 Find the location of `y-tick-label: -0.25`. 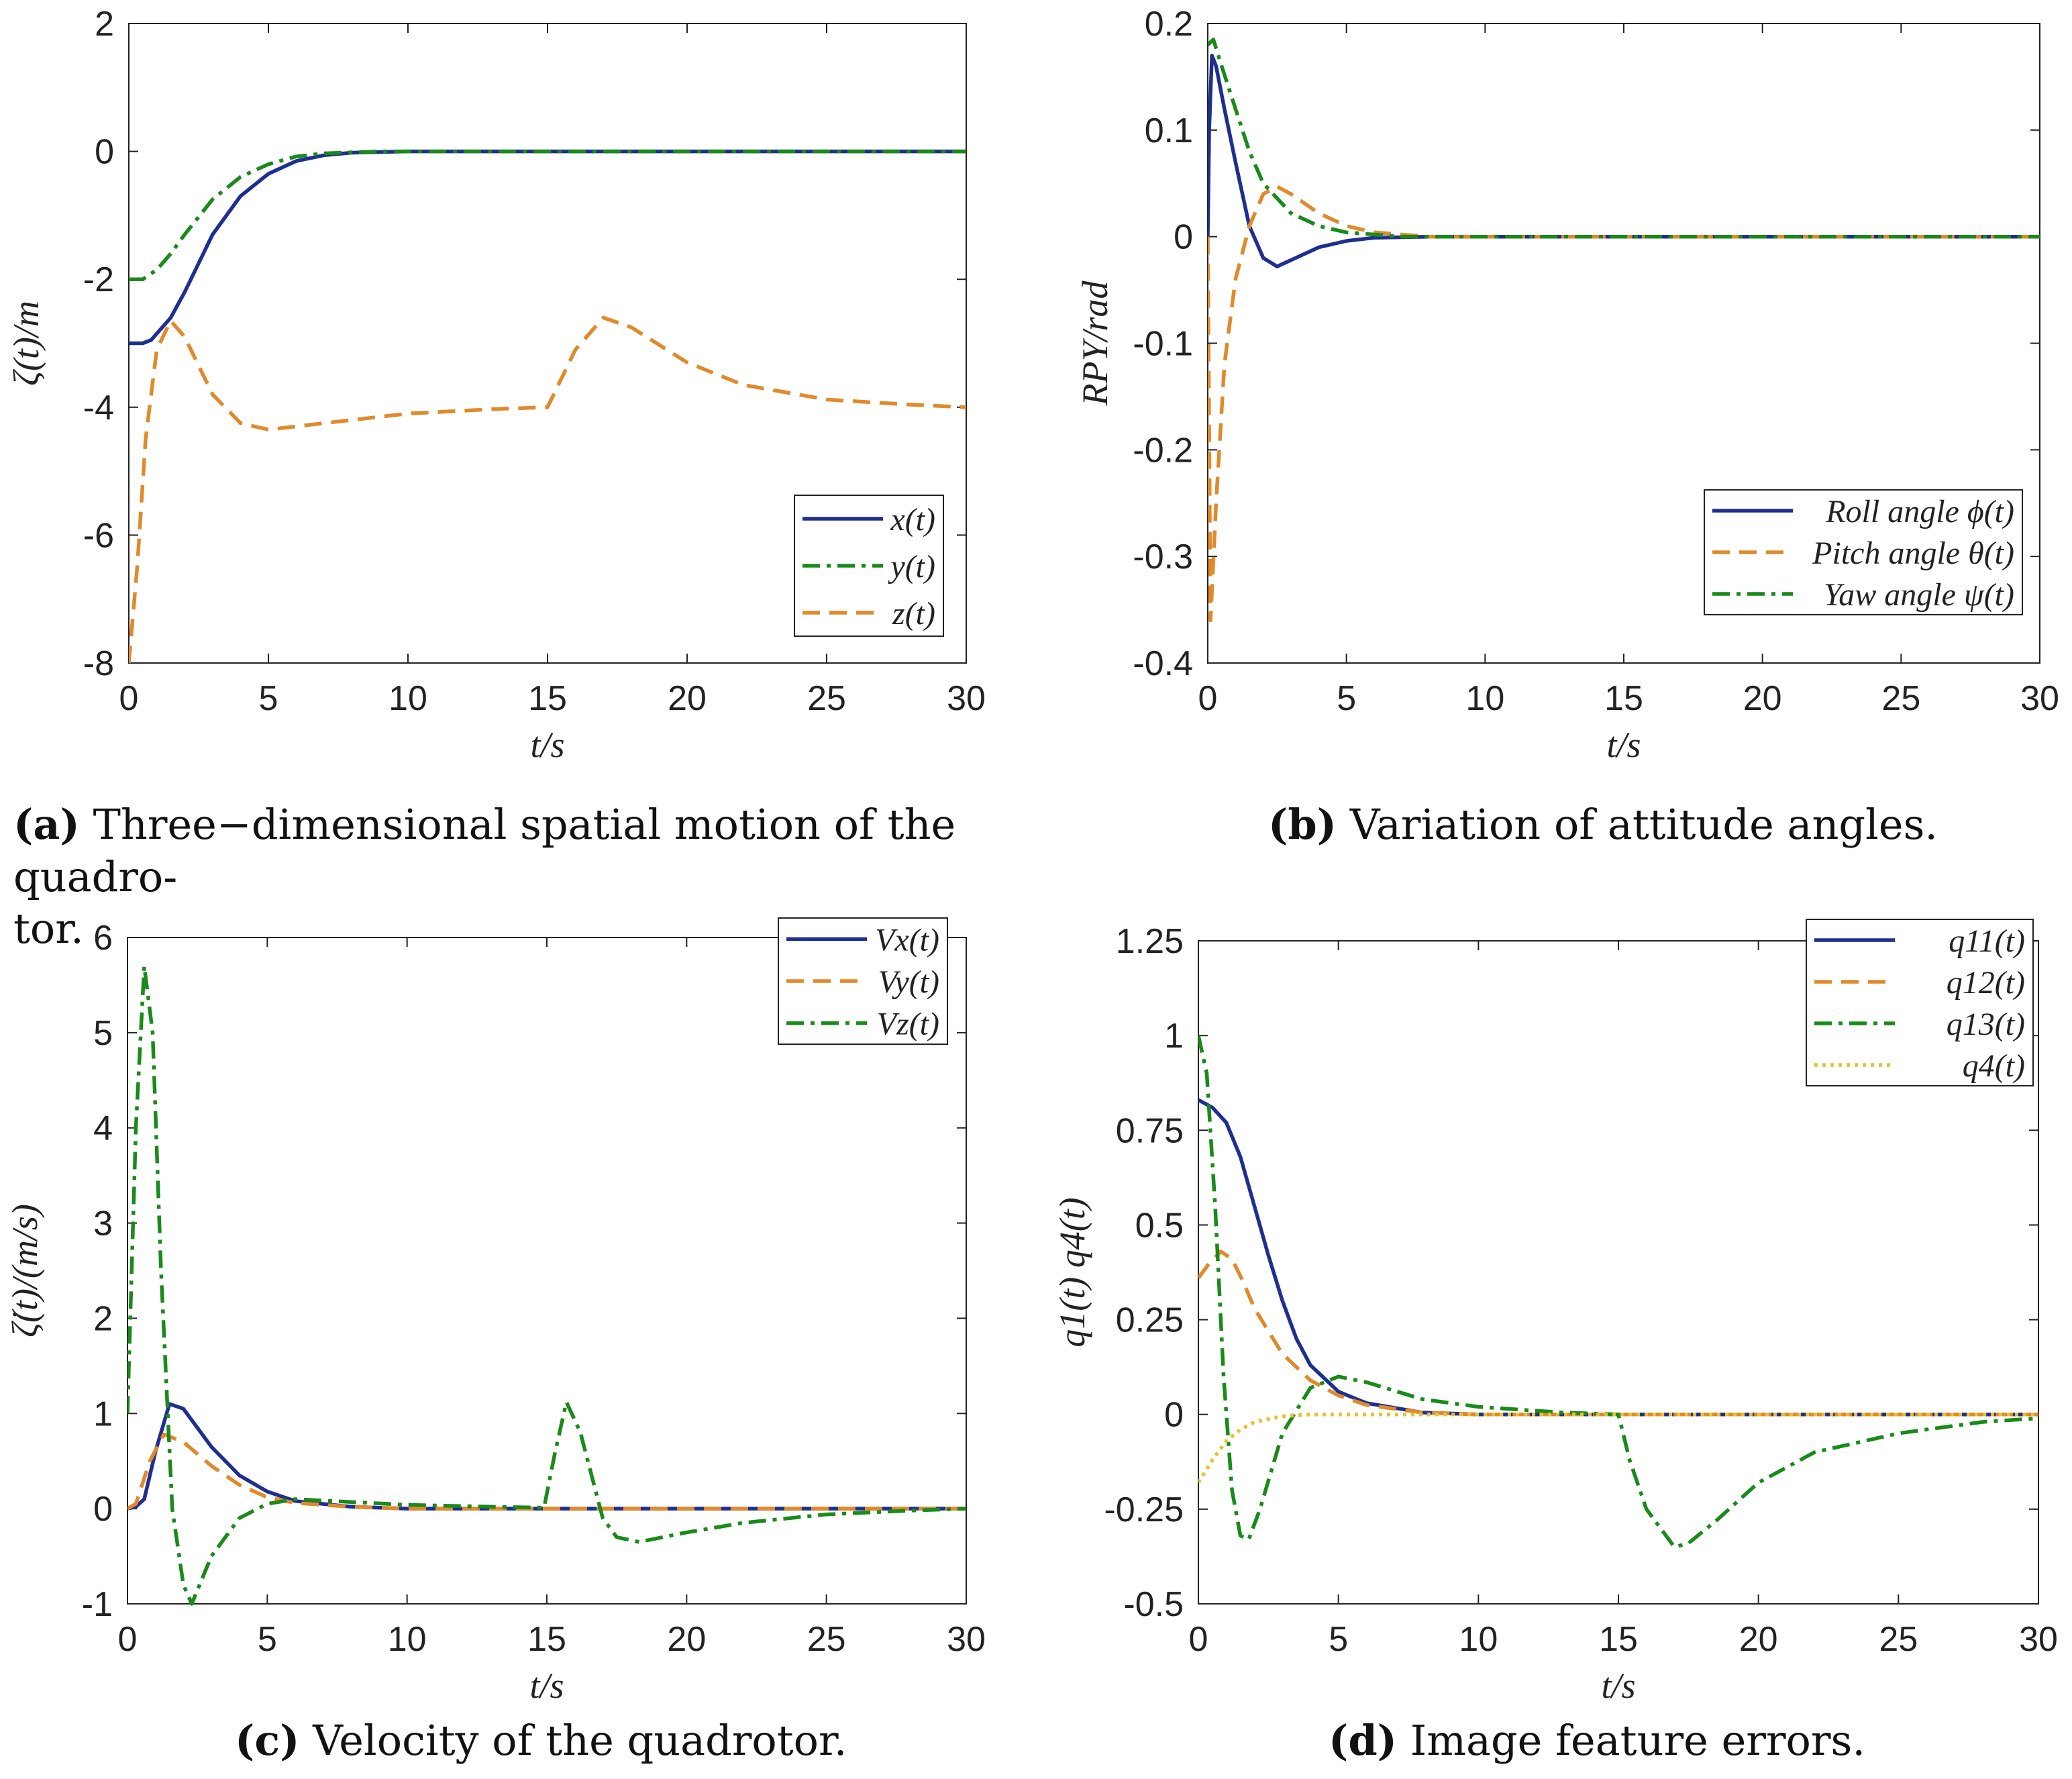

y-tick-label: -0.25 is located at coordinates (1144, 1510).